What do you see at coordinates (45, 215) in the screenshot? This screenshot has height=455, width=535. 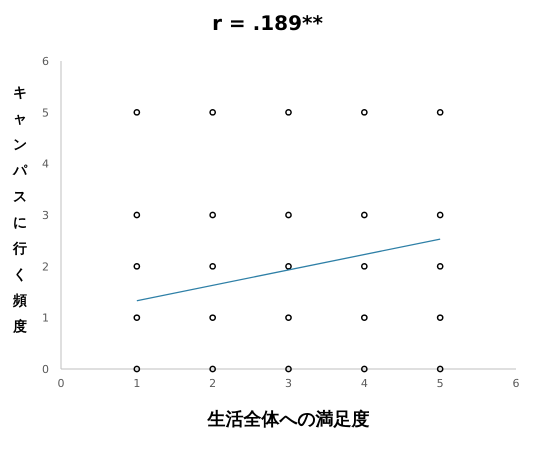 I see `y-tick-label: 3` at bounding box center [45, 215].